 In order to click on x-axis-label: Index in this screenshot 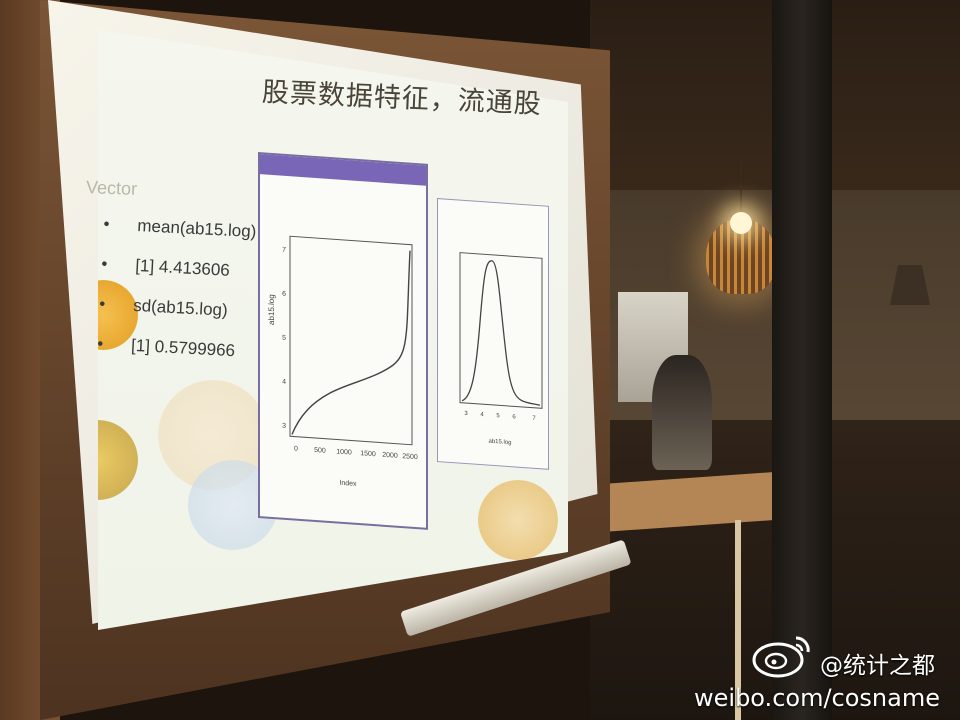, I will do `click(348, 484)`.